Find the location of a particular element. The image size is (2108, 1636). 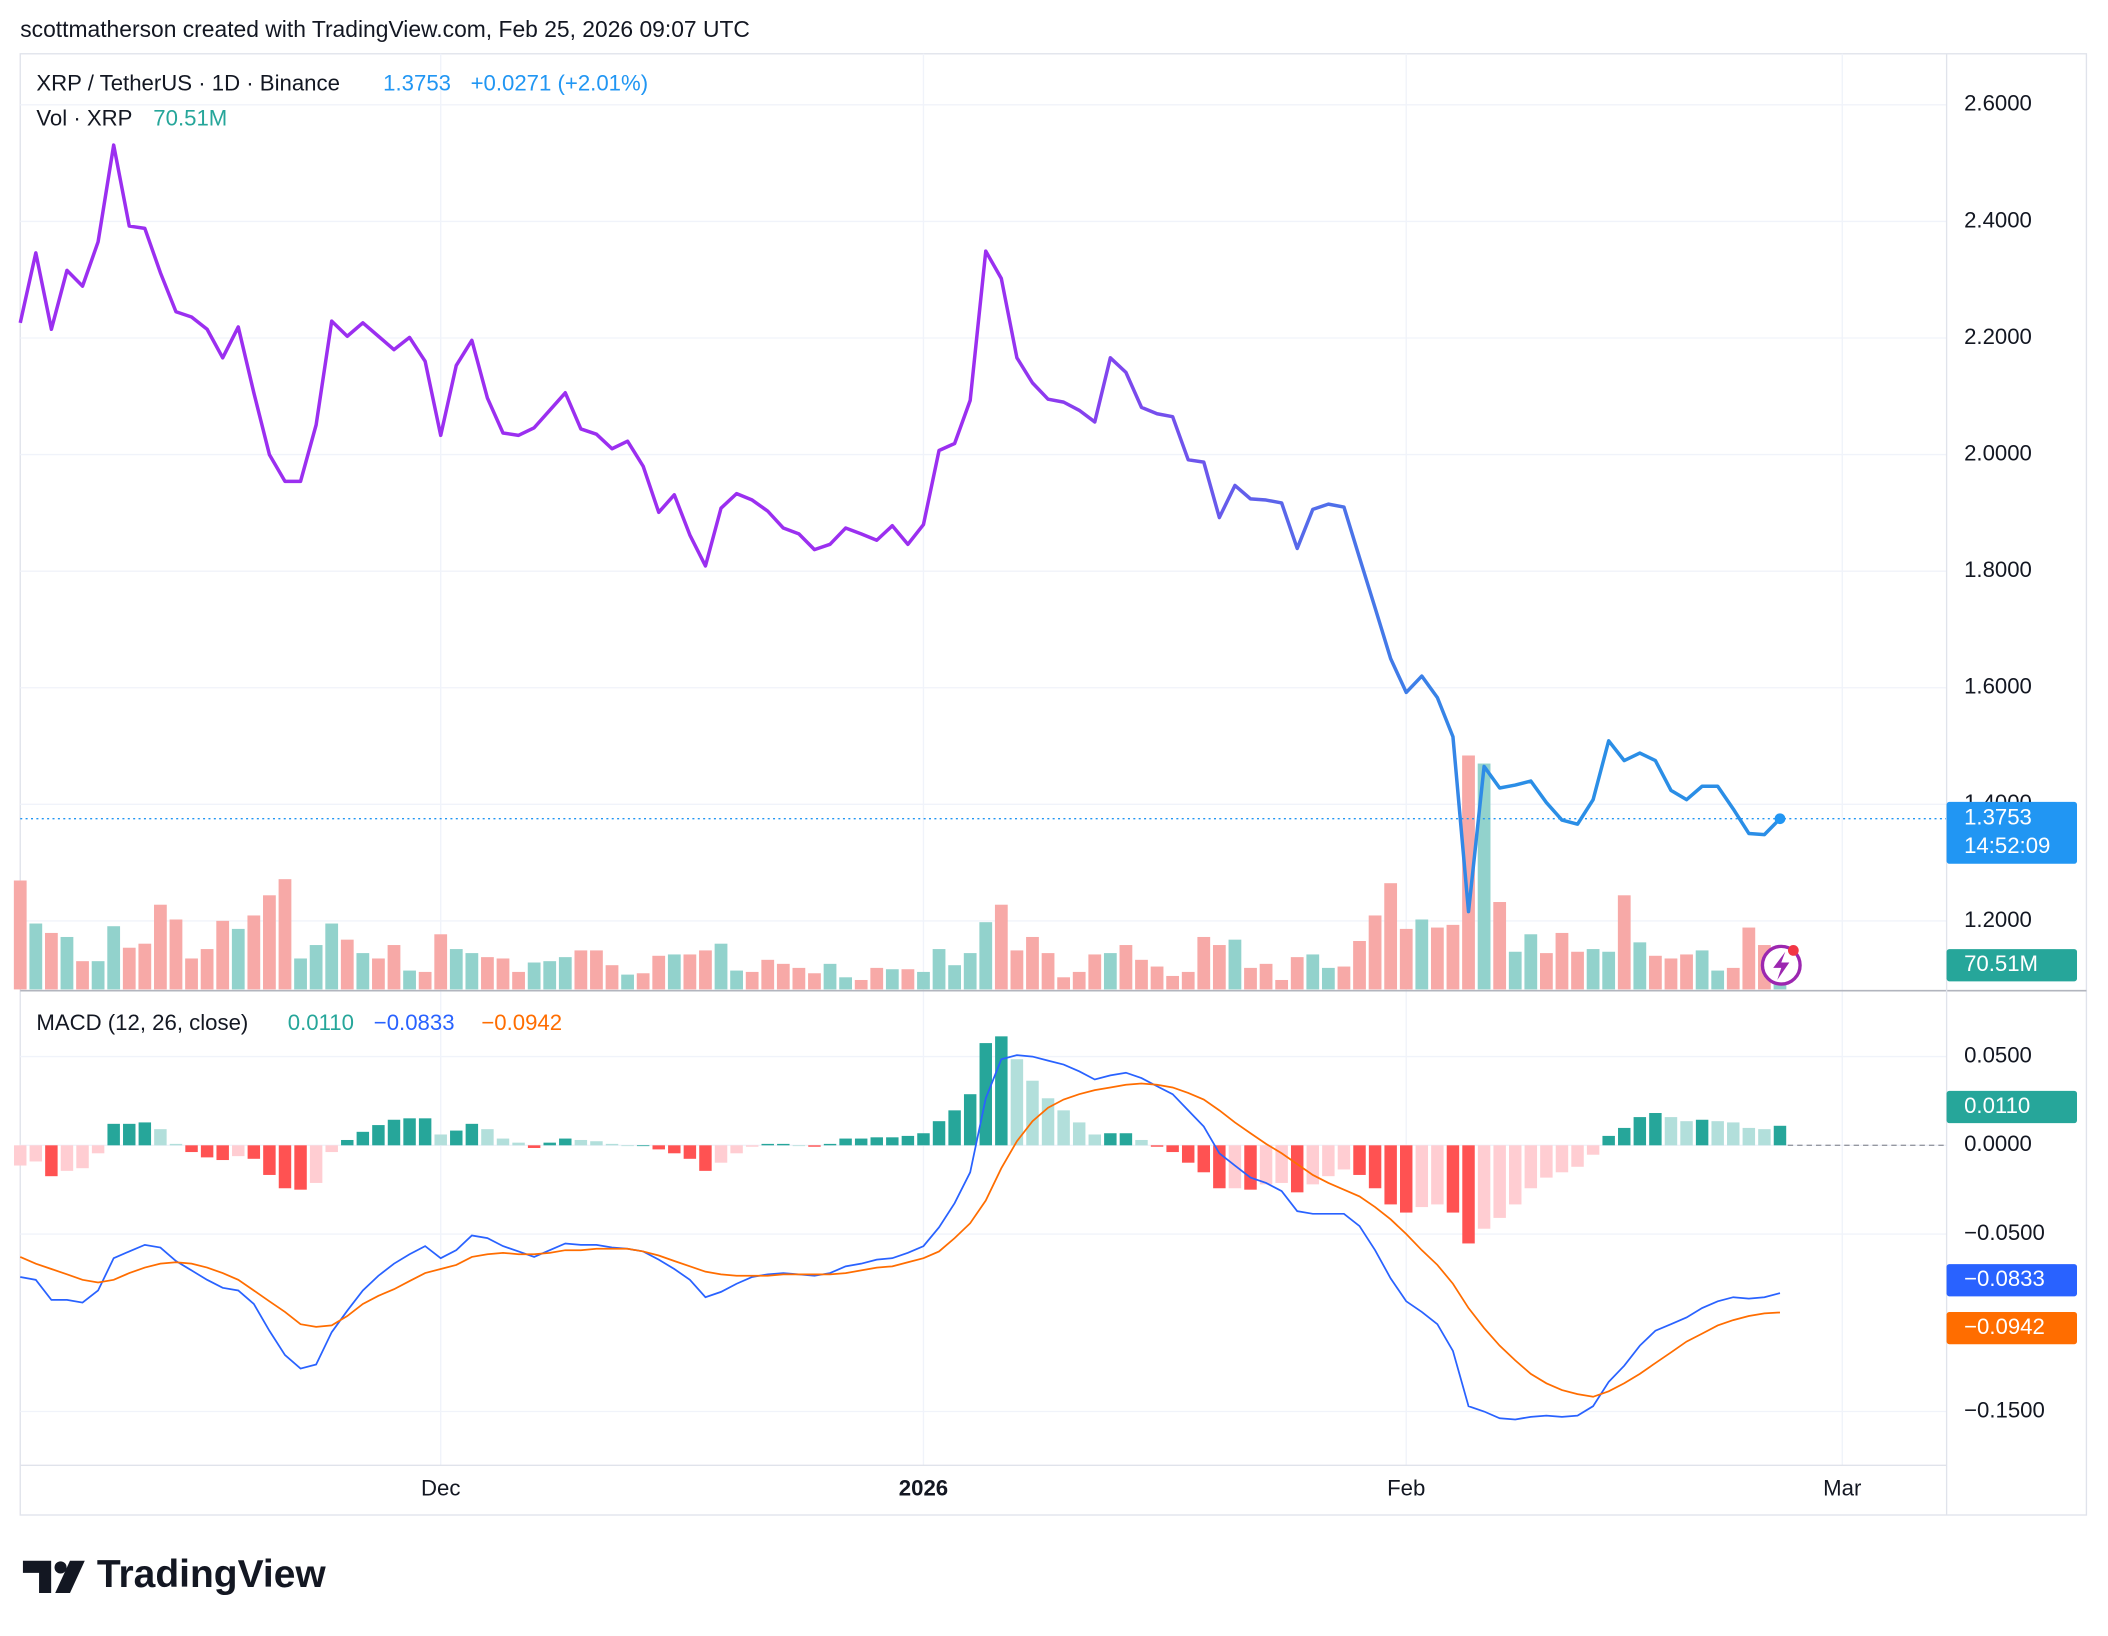

histogram-label-box is located at coordinates (2012, 1107).